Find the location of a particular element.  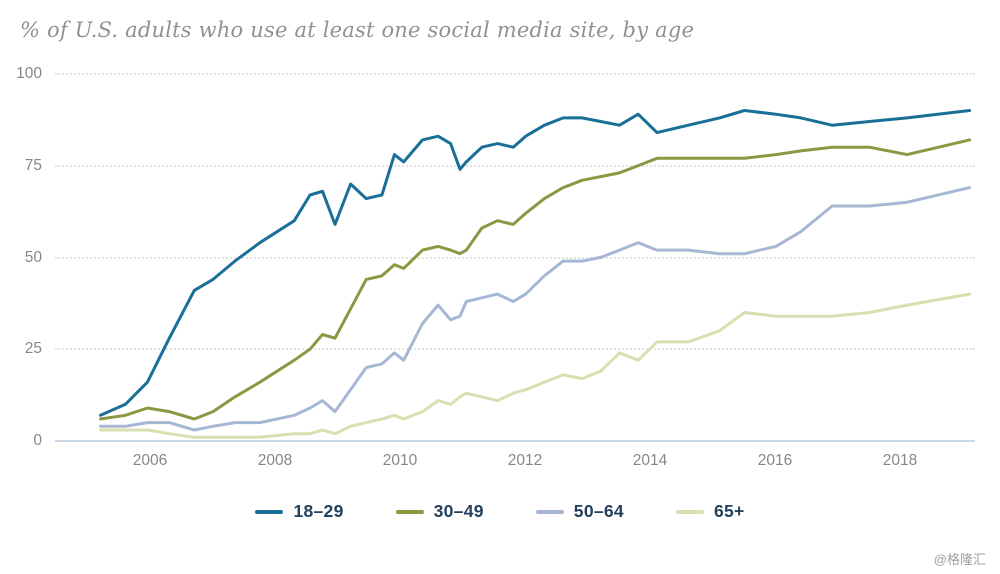

legend-item-18-29: 18–29 is located at coordinates (299, 511).